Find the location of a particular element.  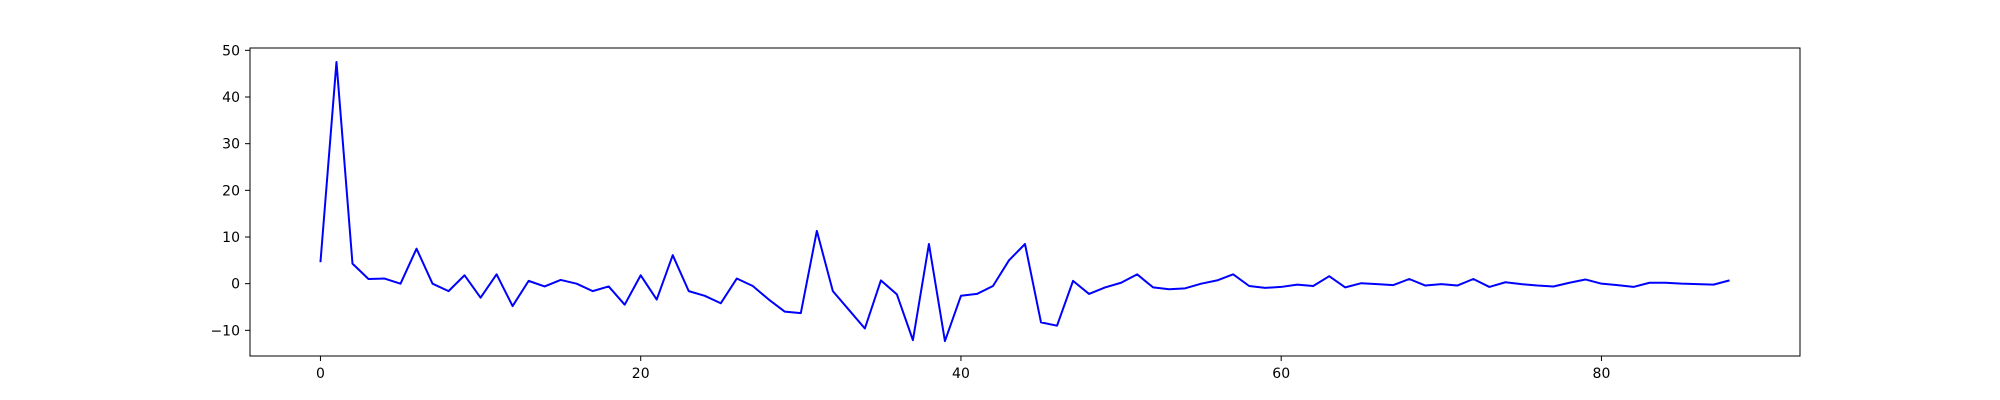

x-tick-label: 0 is located at coordinates (320, 374).